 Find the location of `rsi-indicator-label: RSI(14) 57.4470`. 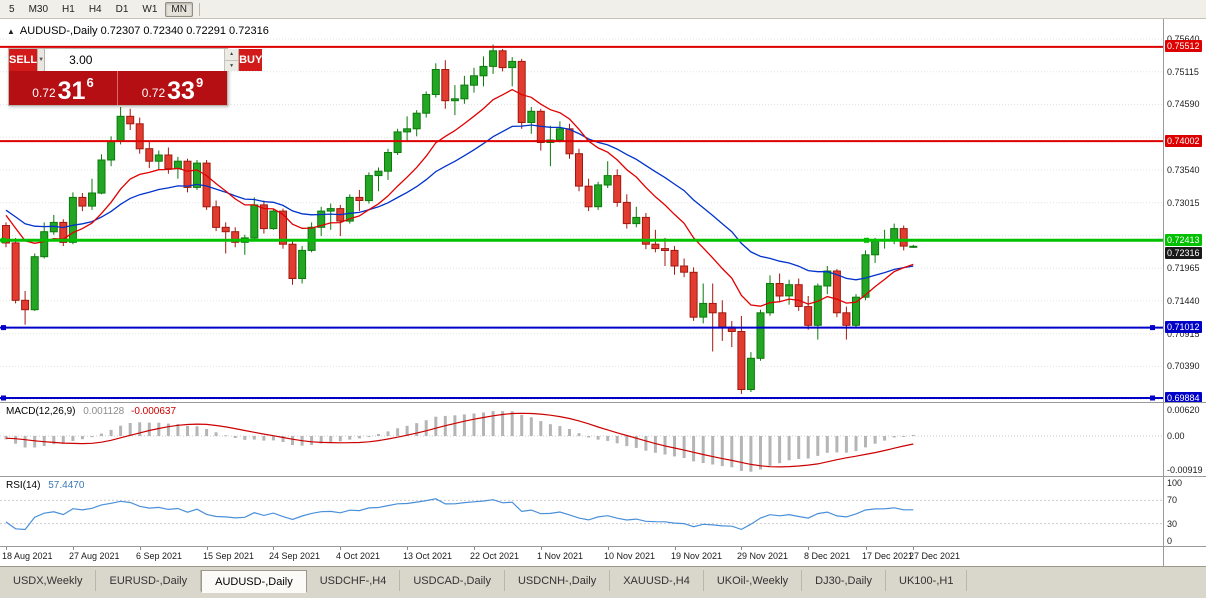

rsi-indicator-label: RSI(14) 57.4470 is located at coordinates (45, 485).